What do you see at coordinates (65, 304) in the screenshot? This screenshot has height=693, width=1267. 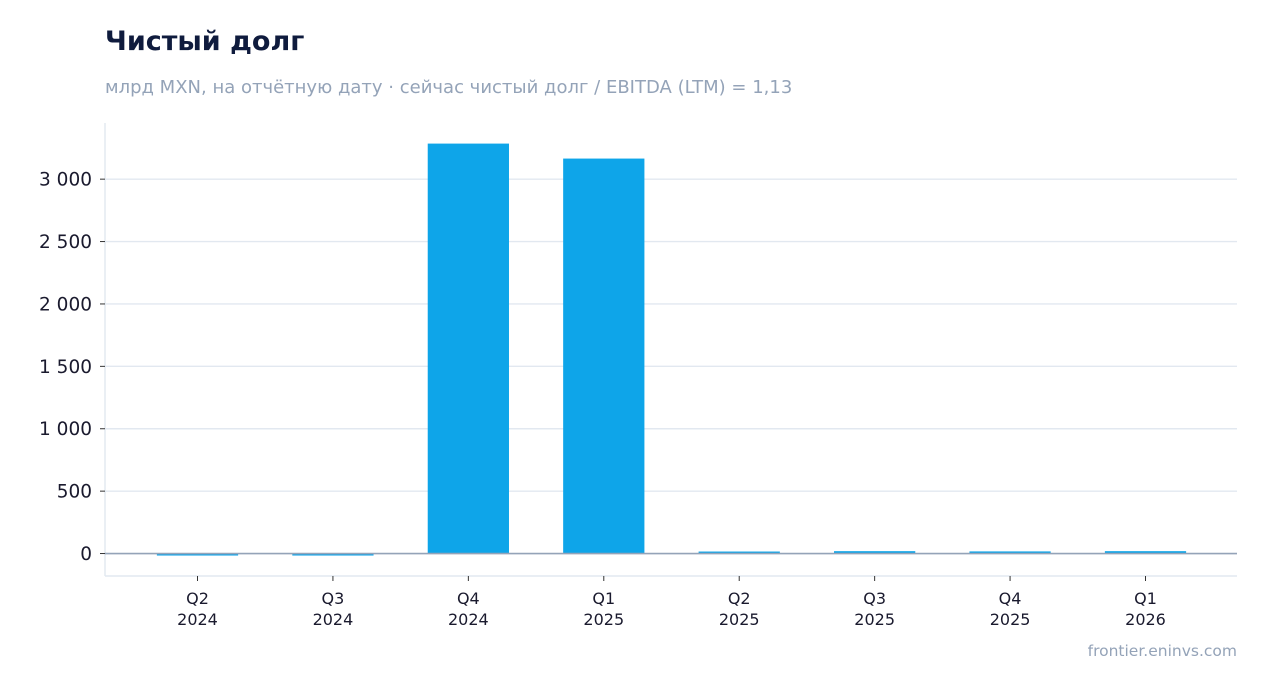 I see `y-tick-label: 2 000` at bounding box center [65, 304].